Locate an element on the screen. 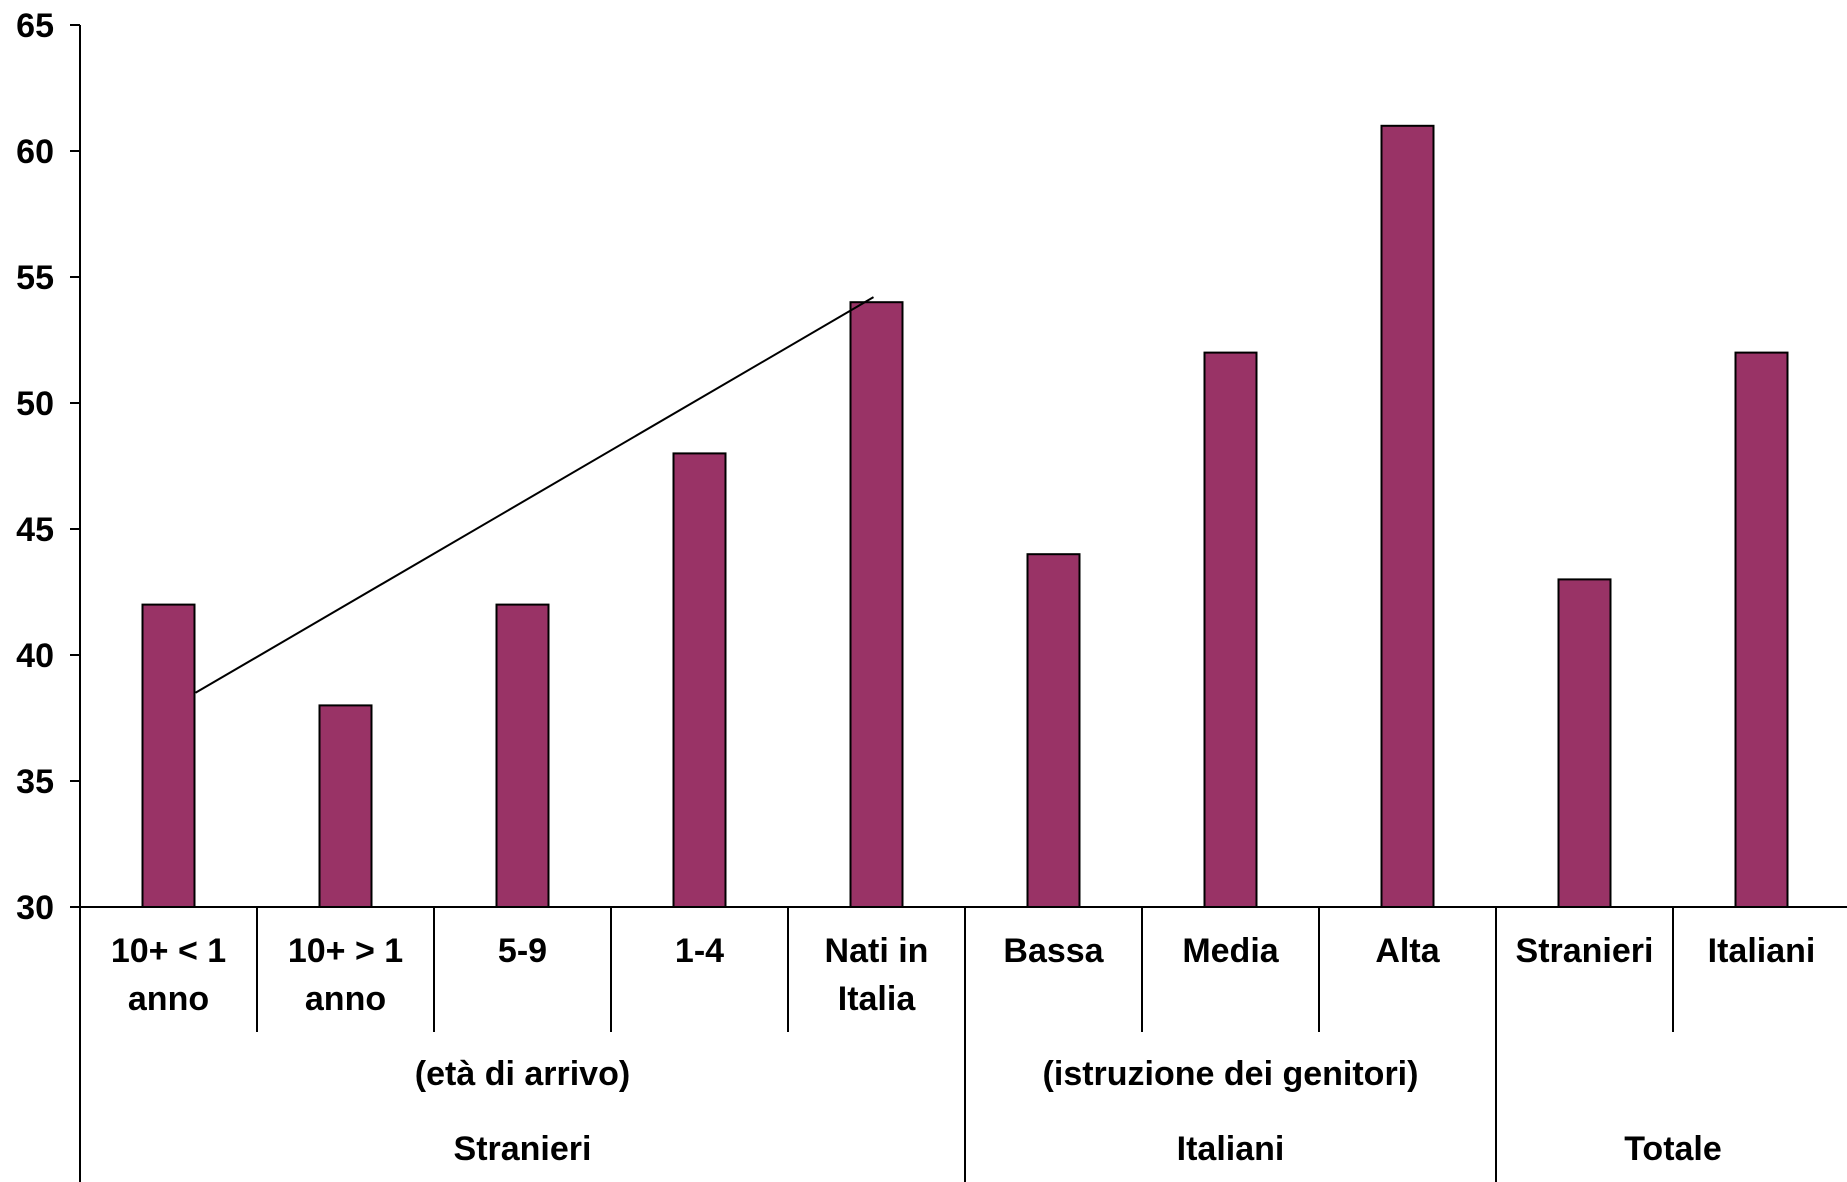 The width and height of the screenshot is (1847, 1182). y-tick-label: 30 is located at coordinates (35, 908).